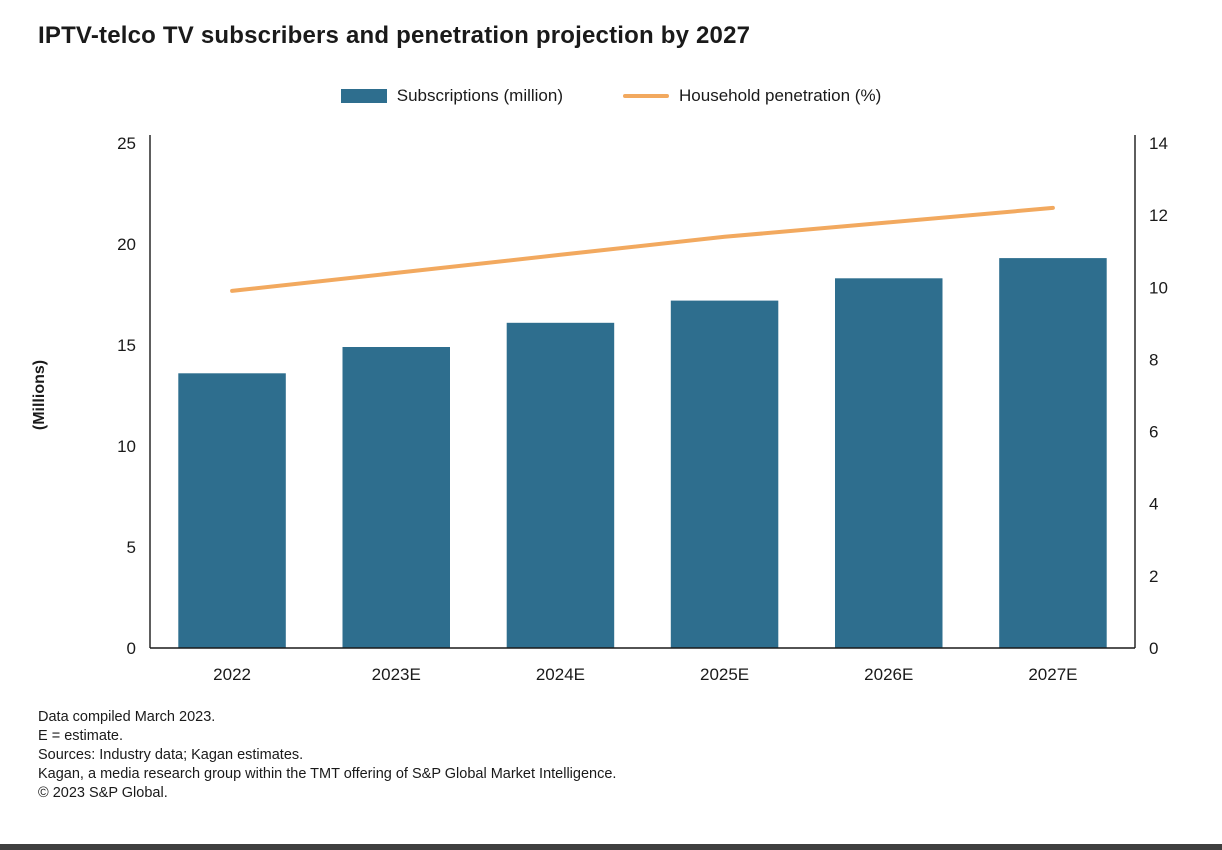  What do you see at coordinates (1053, 453) in the screenshot?
I see `bar-2027E` at bounding box center [1053, 453].